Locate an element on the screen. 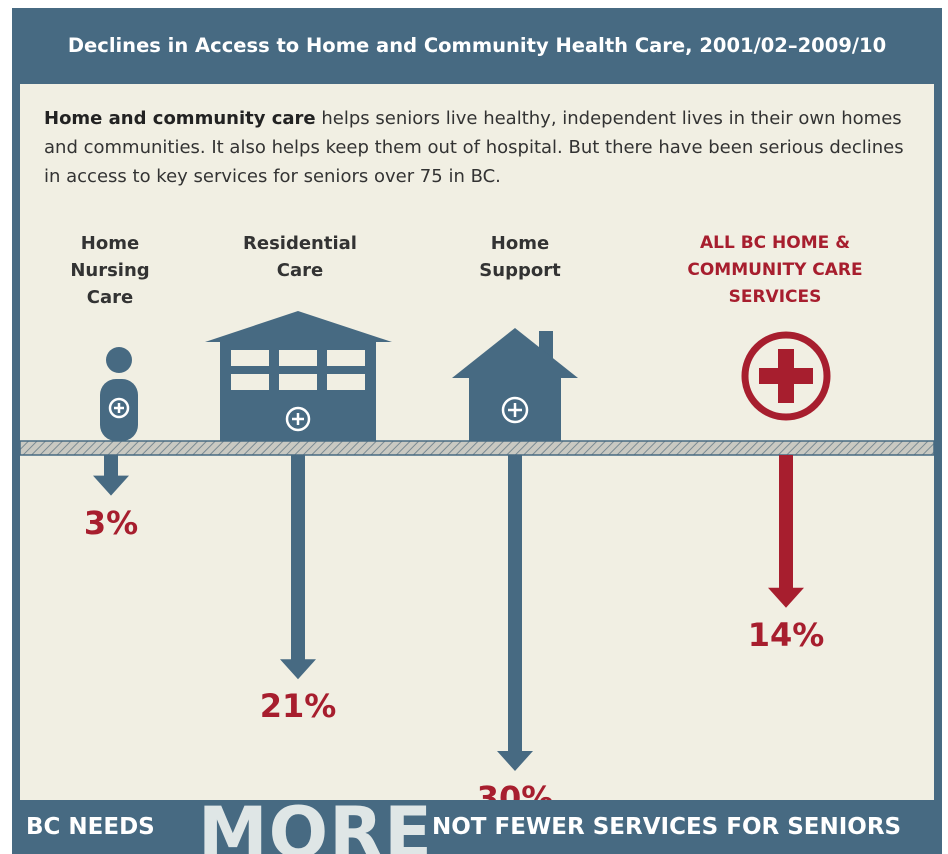 The height and width of the screenshot is (854, 948). category-label-line: Nursing is located at coordinates (110, 270).